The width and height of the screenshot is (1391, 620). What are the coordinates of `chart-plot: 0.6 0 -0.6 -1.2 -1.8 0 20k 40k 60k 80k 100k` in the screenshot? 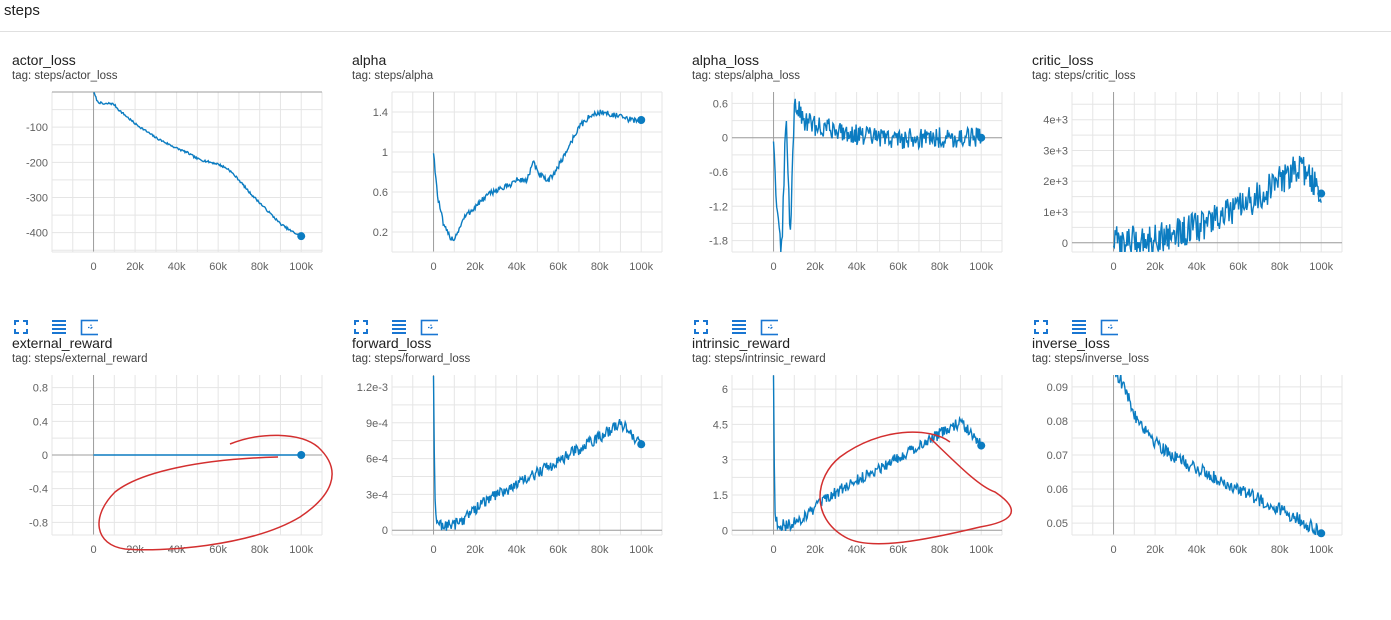 It's located at (856, 182).